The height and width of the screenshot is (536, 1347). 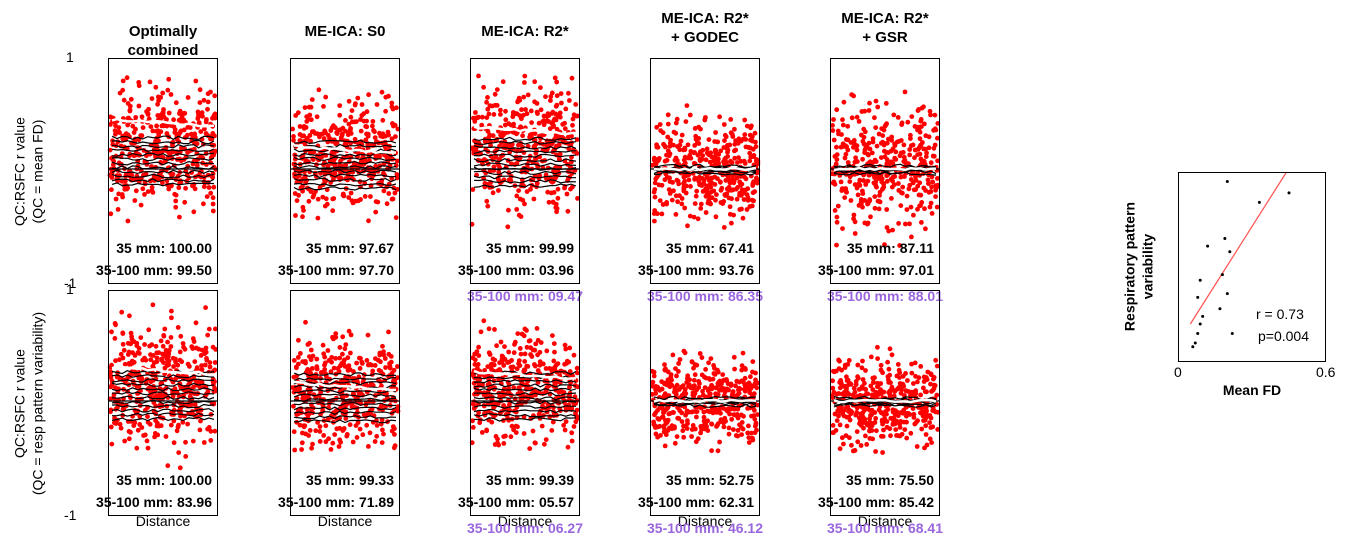 I want to click on y-axis-label: (QC = mean FD), so click(x=37, y=171).